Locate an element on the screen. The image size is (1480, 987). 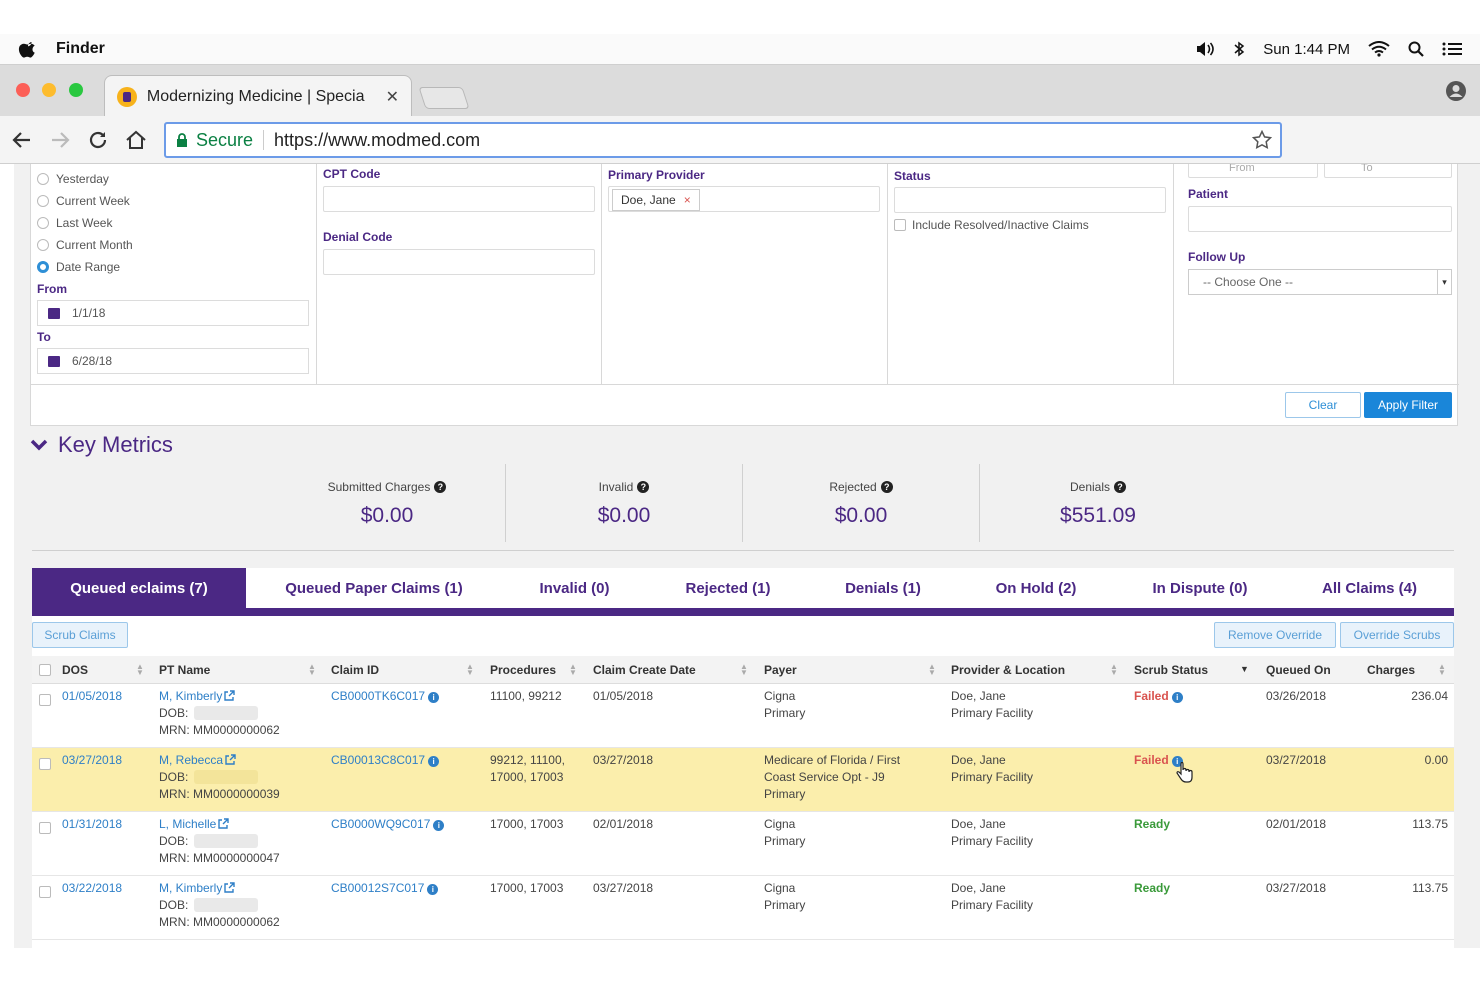
tab-invalid: Invalid (0) is located at coordinates (574, 588).